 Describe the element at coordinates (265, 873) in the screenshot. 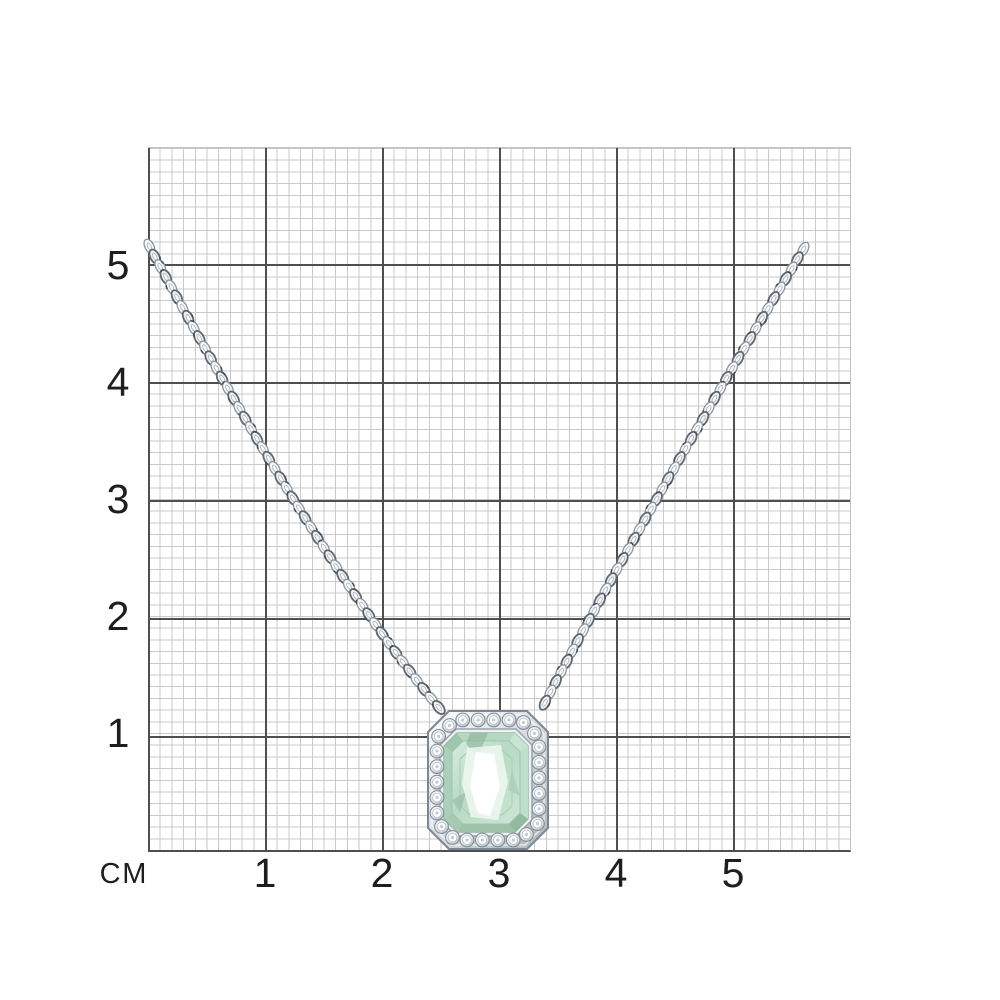

I see `x-axis-label: 1` at that location.